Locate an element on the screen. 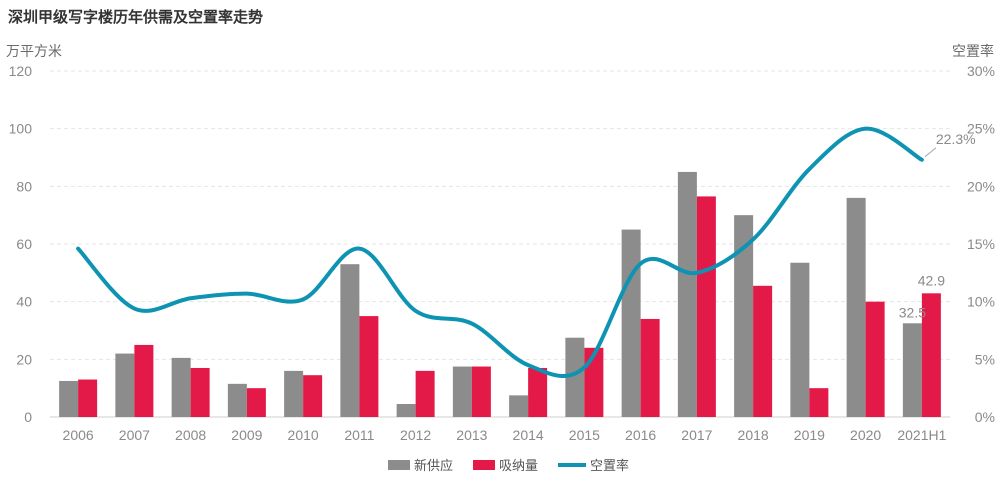  legend-swatch-supply is located at coordinates (399, 465).